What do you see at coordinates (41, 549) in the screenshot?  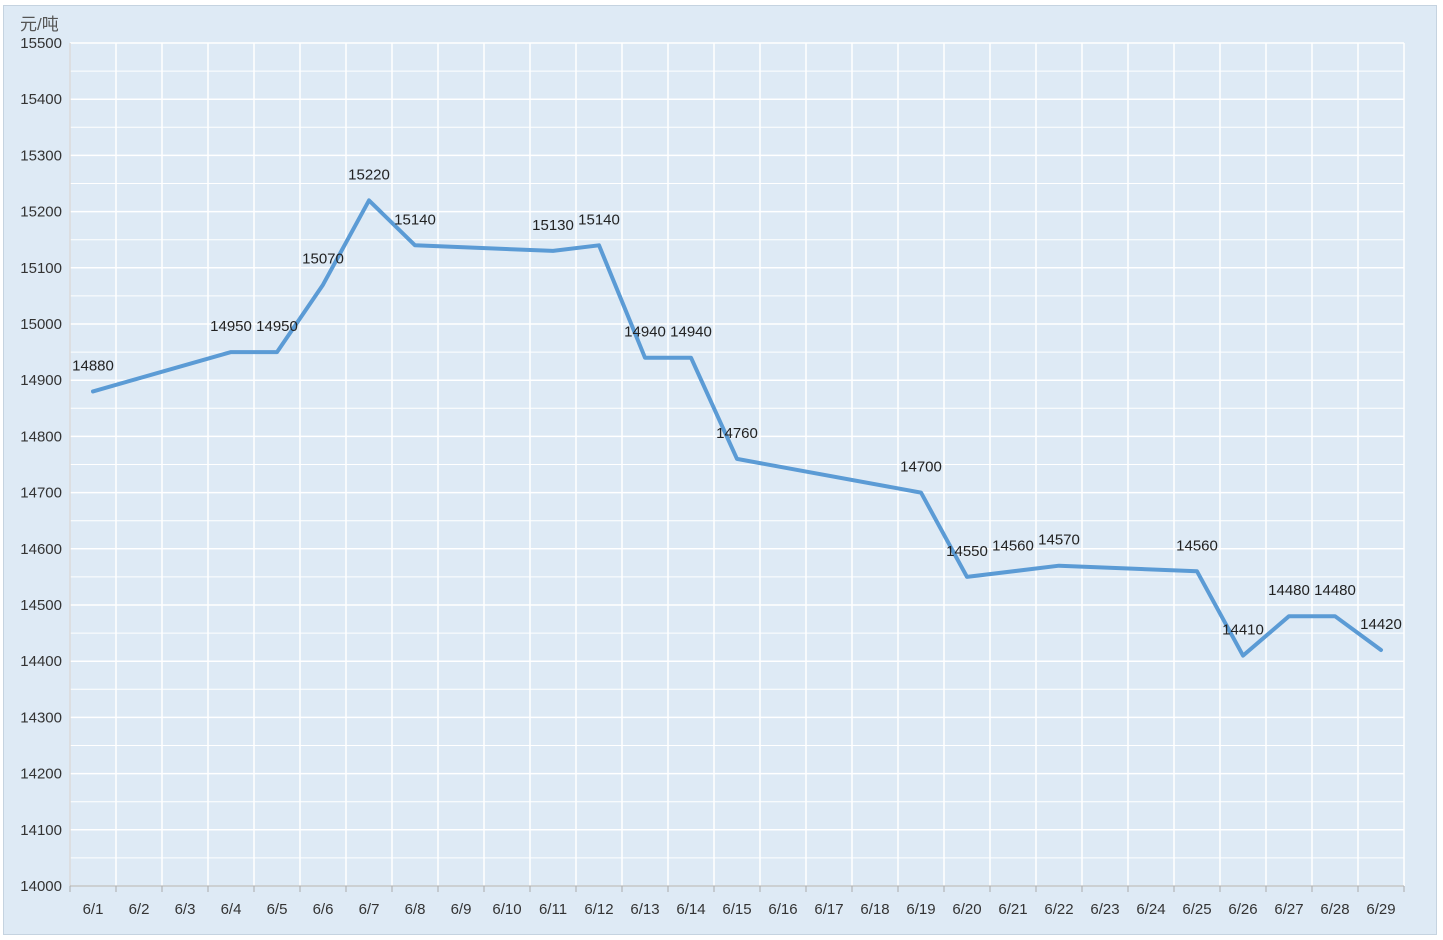 I see `y-tick-label: 14600` at bounding box center [41, 549].